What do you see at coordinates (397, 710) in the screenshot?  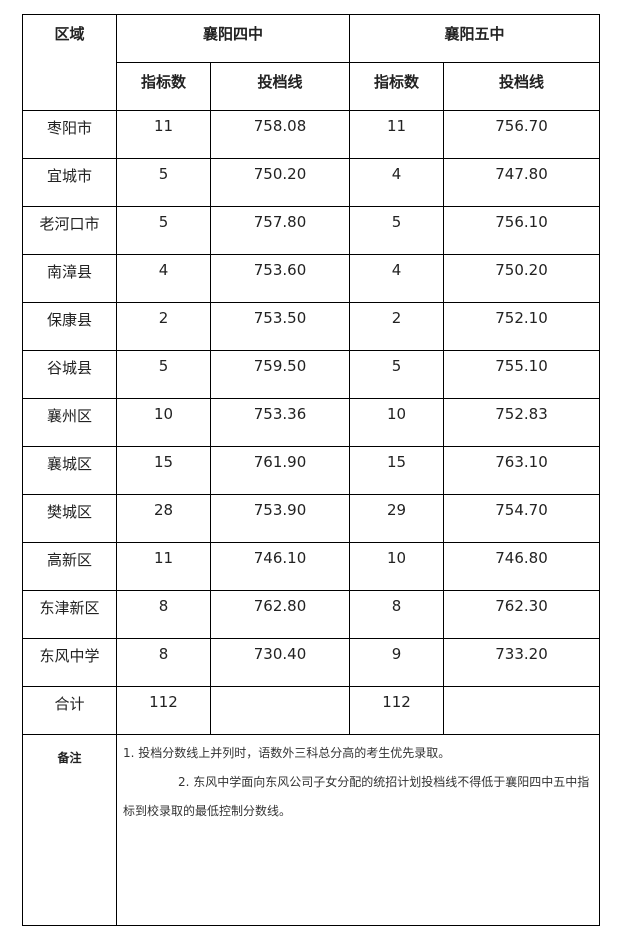 I see `total-quota-2: 112` at bounding box center [397, 710].